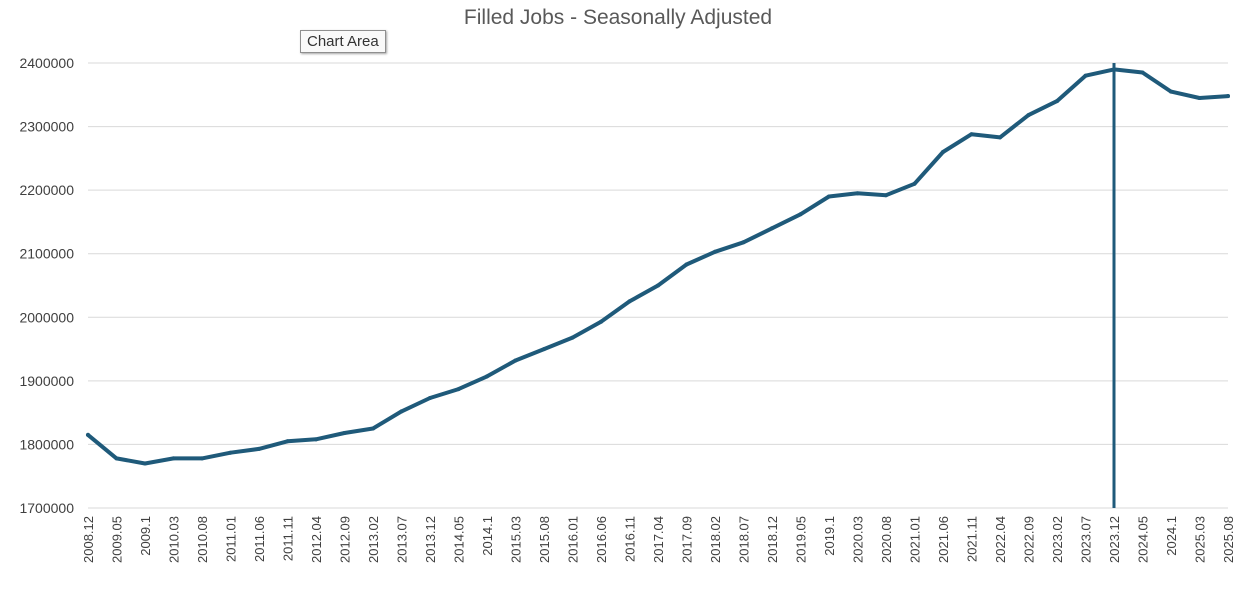 This screenshot has height=591, width=1236. I want to click on x-tick-label: 2021.11, so click(972, 539).